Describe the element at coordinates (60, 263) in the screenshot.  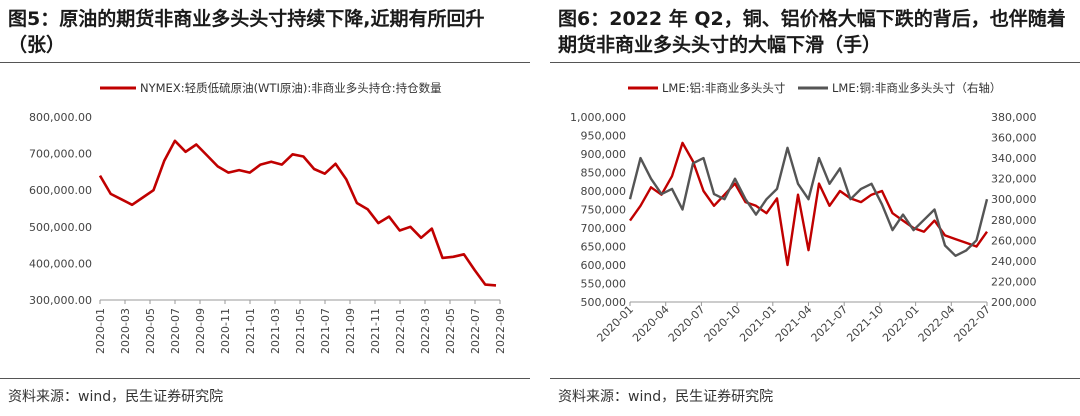
I see `y-tick-label: 400,000.00` at that location.